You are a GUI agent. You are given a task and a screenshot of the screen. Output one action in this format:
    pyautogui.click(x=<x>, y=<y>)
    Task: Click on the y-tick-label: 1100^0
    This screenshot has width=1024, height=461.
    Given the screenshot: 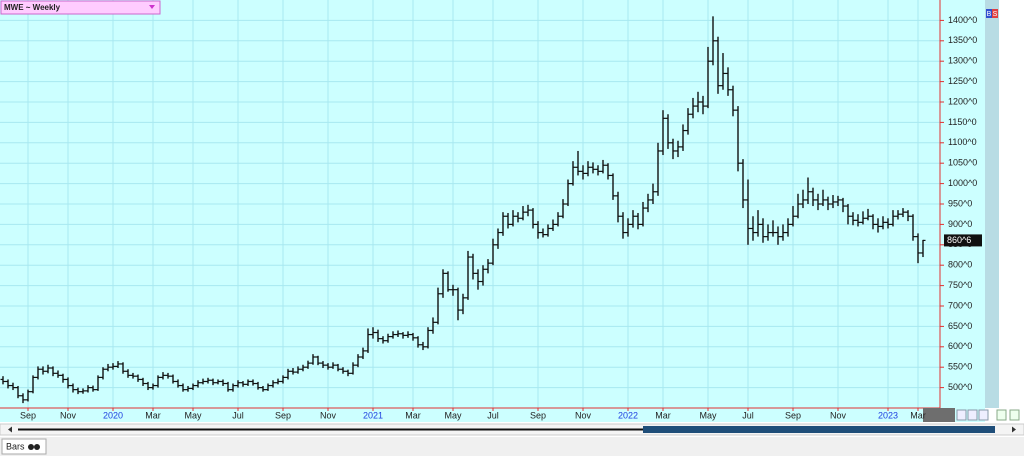 What is the action you would take?
    pyautogui.click(x=962, y=142)
    